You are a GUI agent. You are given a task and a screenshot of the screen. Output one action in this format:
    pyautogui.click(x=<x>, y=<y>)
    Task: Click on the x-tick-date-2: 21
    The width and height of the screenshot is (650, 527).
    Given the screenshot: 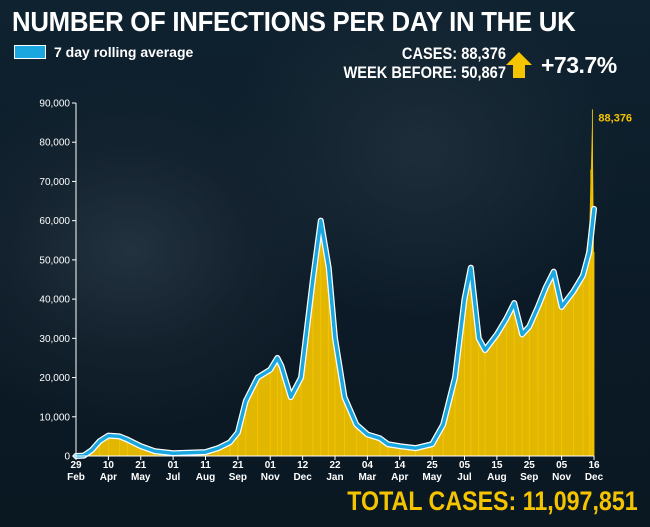 What is the action you would take?
    pyautogui.click(x=141, y=465)
    